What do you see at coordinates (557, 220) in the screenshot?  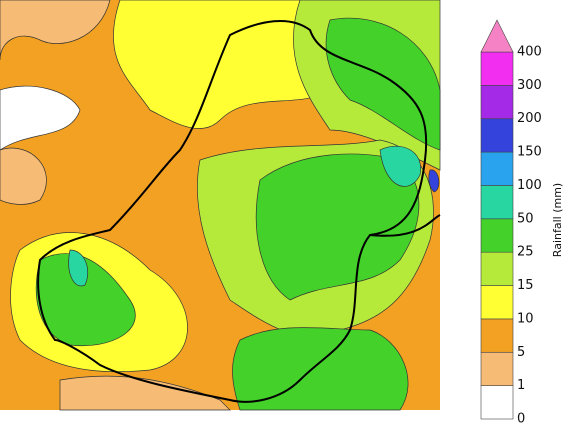 I see `legend-title: Rainfall (mm)` at bounding box center [557, 220].